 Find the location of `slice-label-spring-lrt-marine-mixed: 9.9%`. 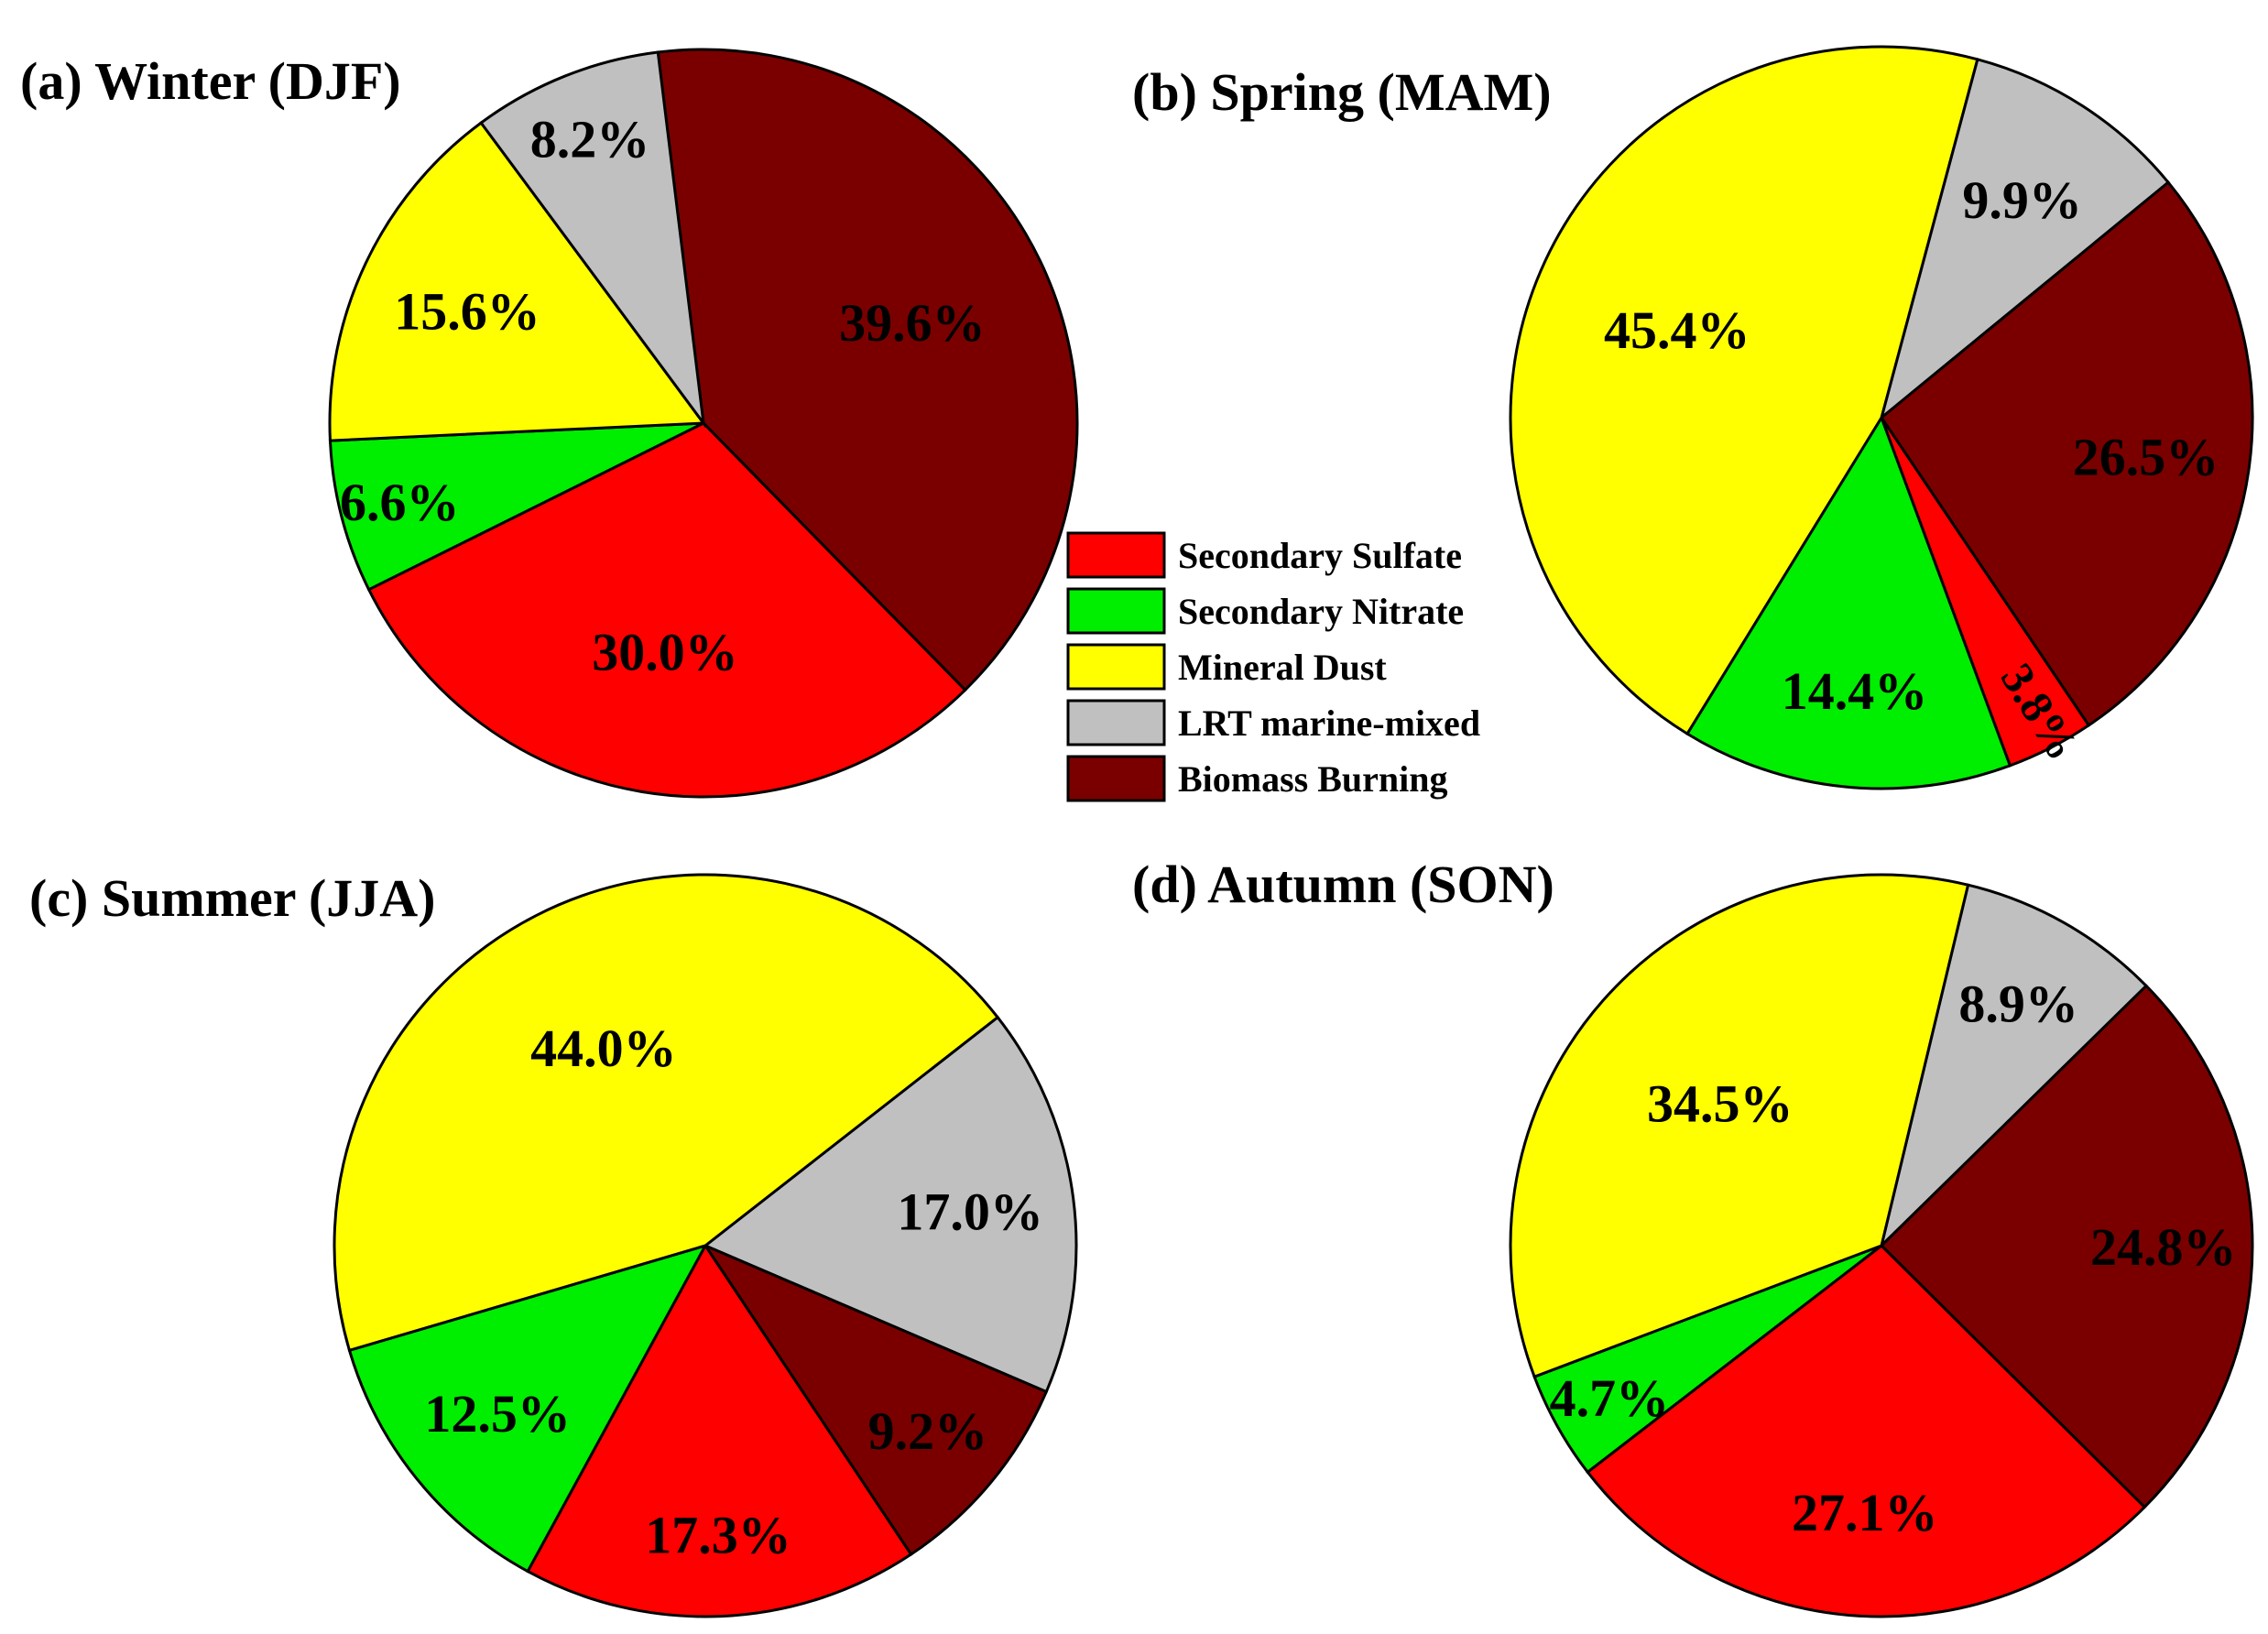

slice-label-spring-lrt-marine-mixed: 9.9% is located at coordinates (2022, 200).